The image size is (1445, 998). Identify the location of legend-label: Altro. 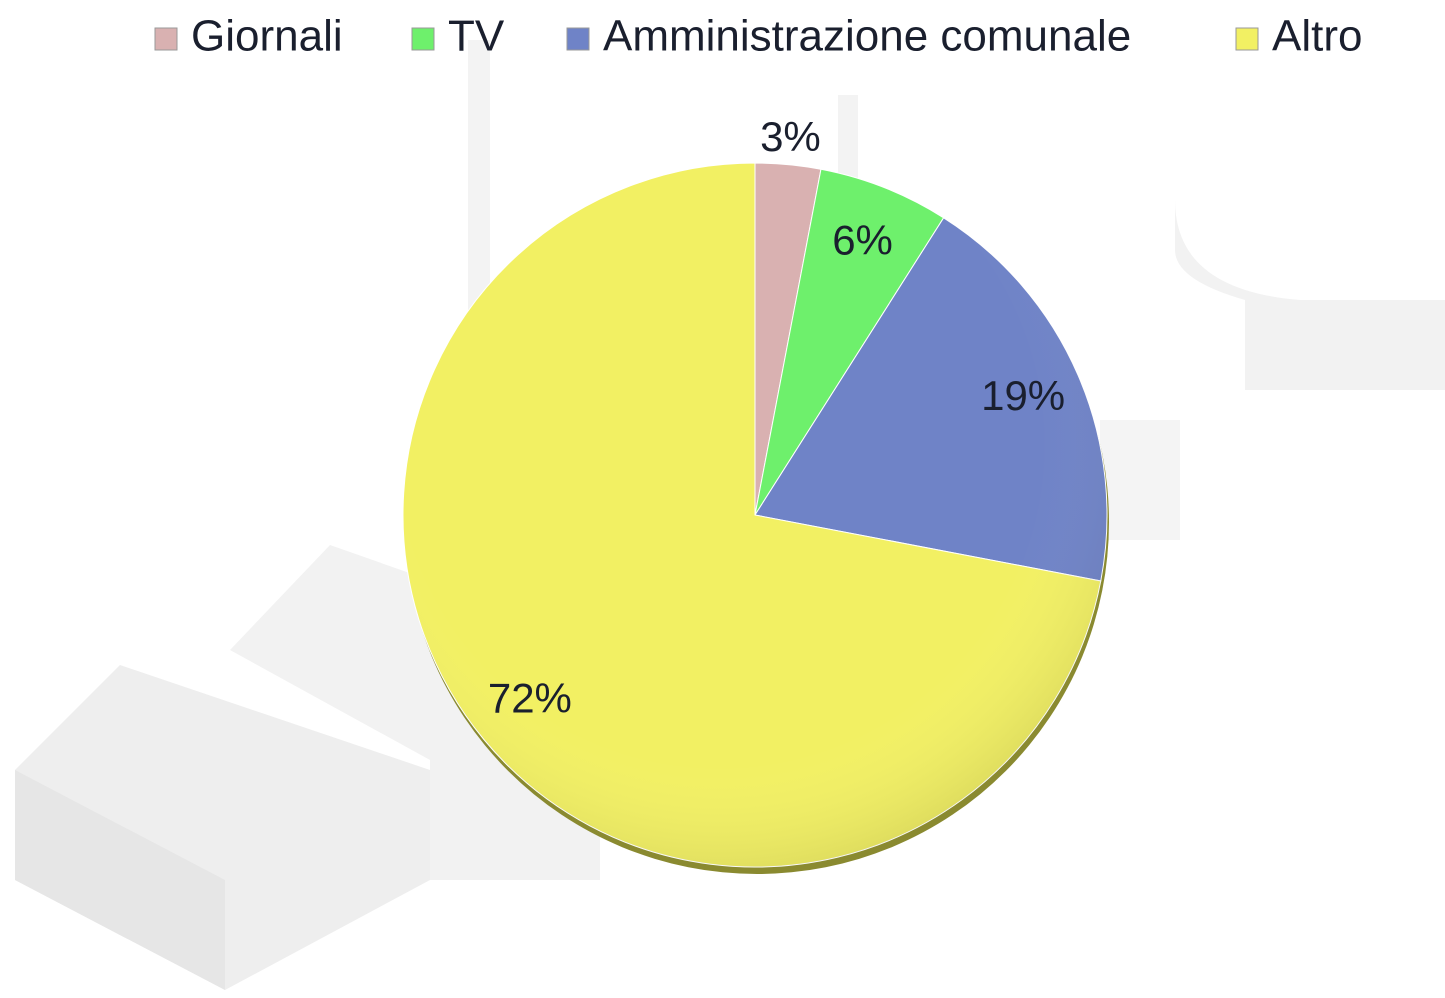
(1317, 36).